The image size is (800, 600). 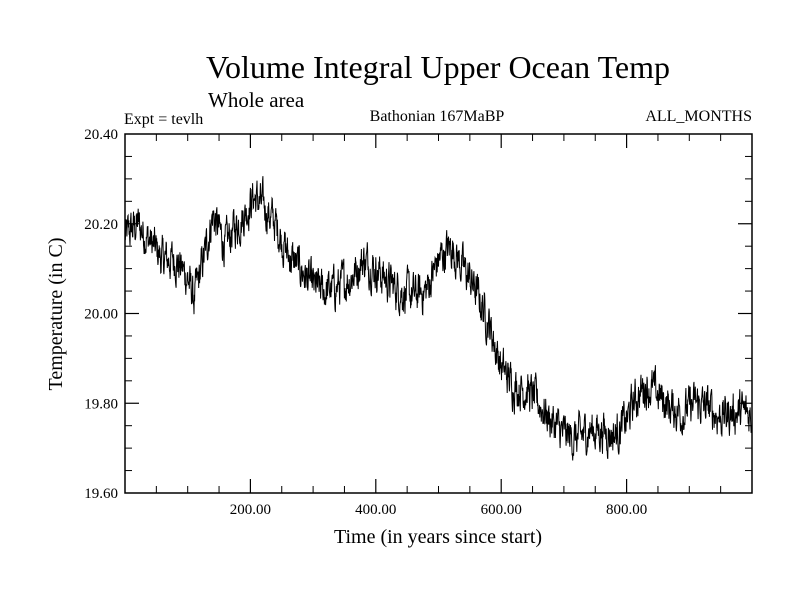 What do you see at coordinates (101, 494) in the screenshot?
I see `y-tick-label: 19.60` at bounding box center [101, 494].